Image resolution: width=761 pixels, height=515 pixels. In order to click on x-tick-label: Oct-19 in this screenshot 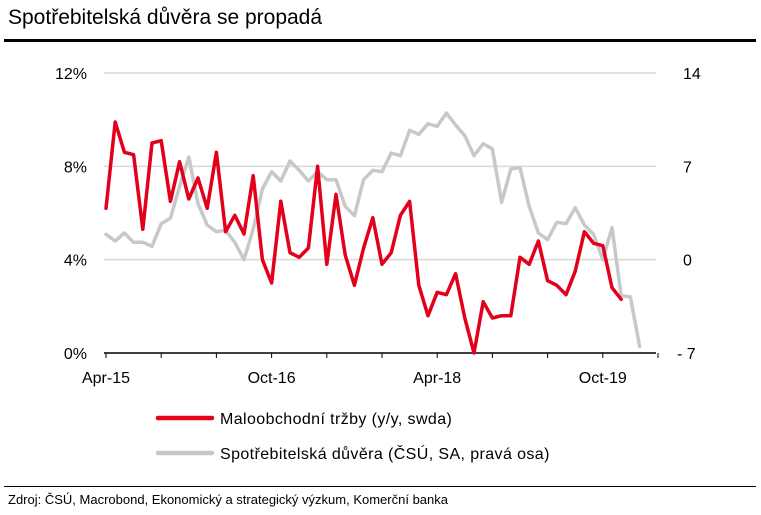, I will do `click(603, 378)`.